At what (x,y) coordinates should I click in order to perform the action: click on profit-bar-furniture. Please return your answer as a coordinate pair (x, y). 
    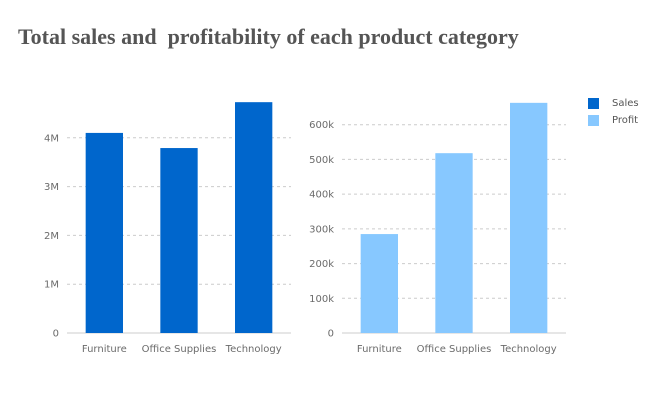
    Looking at the image, I should click on (379, 283).